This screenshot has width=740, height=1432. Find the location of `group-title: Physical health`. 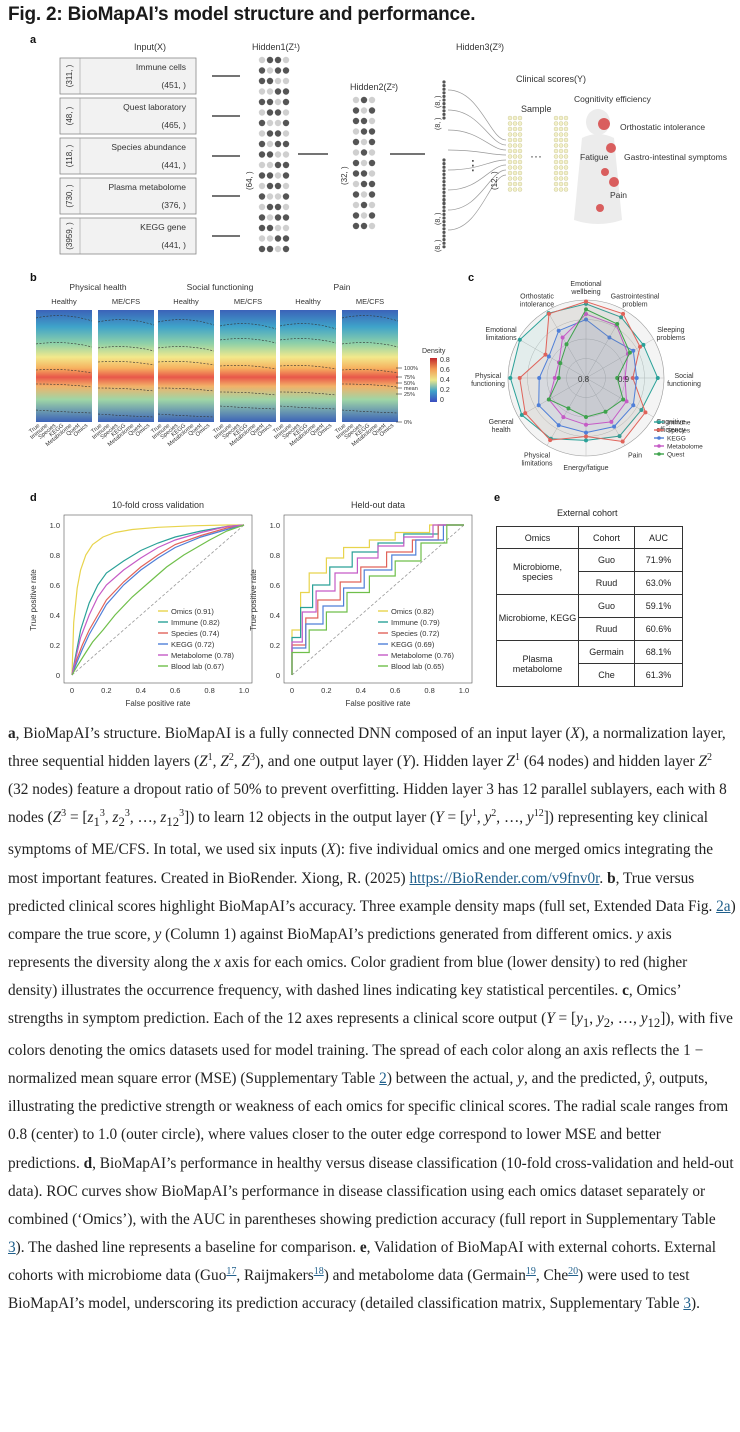

group-title: Physical health is located at coordinates (97, 287).